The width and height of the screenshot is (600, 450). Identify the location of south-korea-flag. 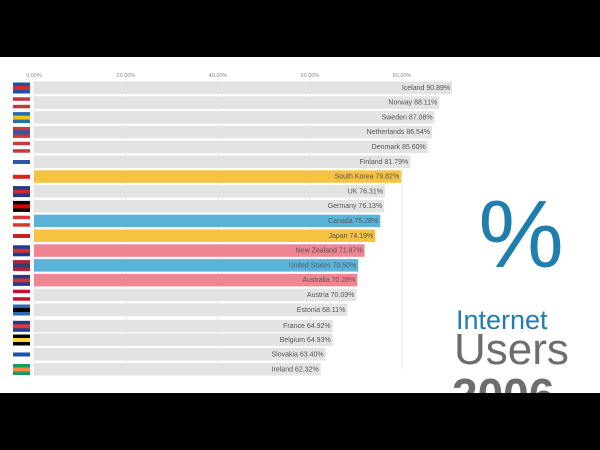
(21, 177).